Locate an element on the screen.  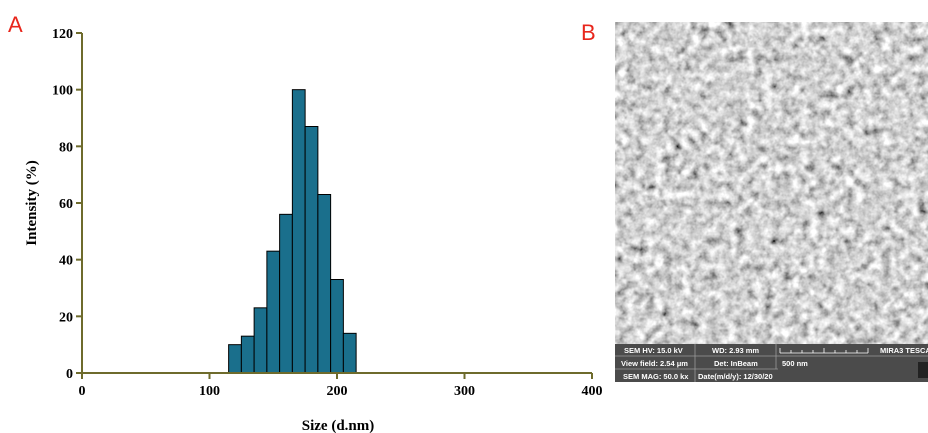
scale-bar is located at coordinates (824, 351).